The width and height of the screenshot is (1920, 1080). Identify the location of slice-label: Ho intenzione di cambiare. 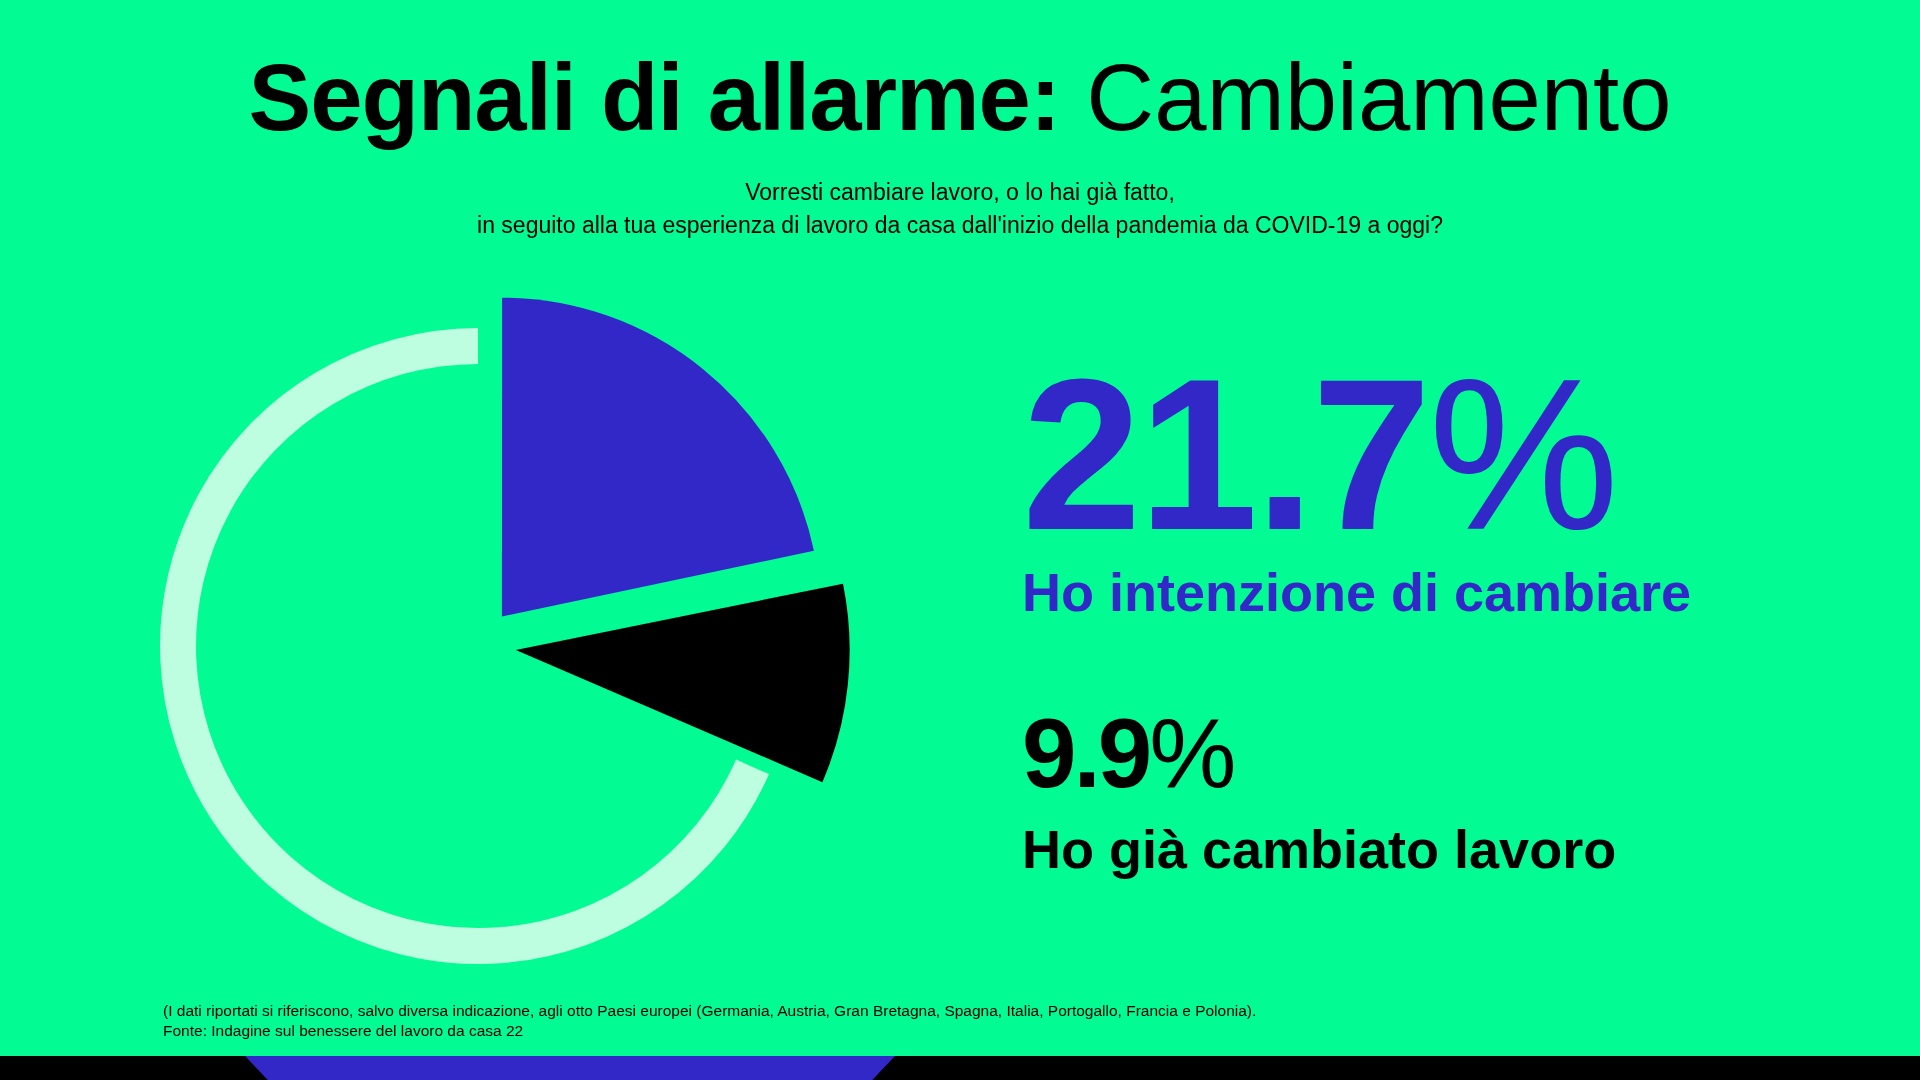
(1357, 591).